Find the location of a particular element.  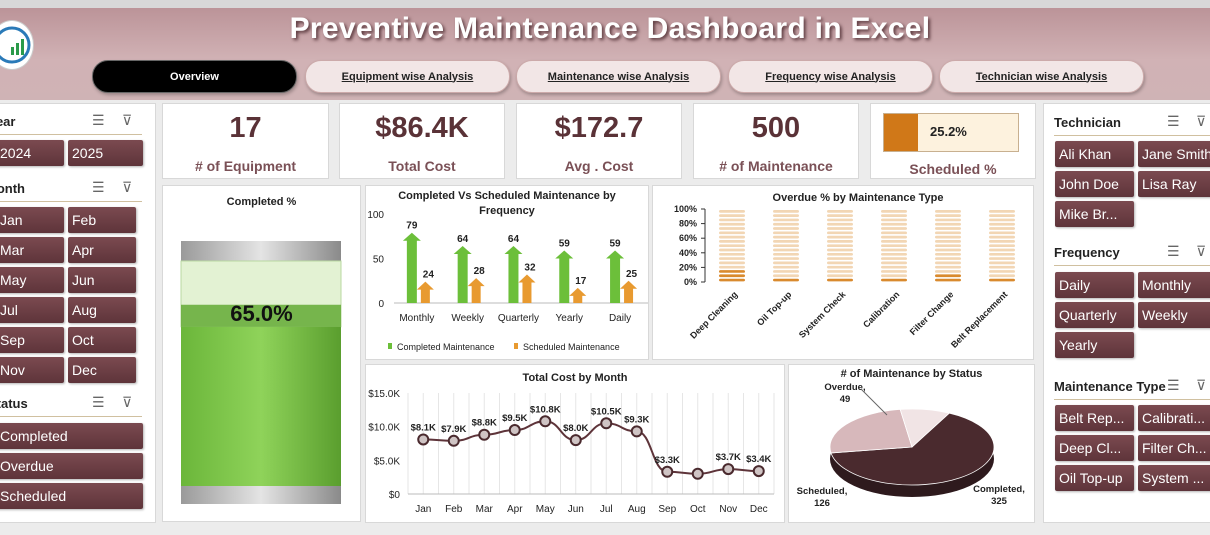

kpi-total-cost-label: Total Cost is located at coordinates (422, 166).